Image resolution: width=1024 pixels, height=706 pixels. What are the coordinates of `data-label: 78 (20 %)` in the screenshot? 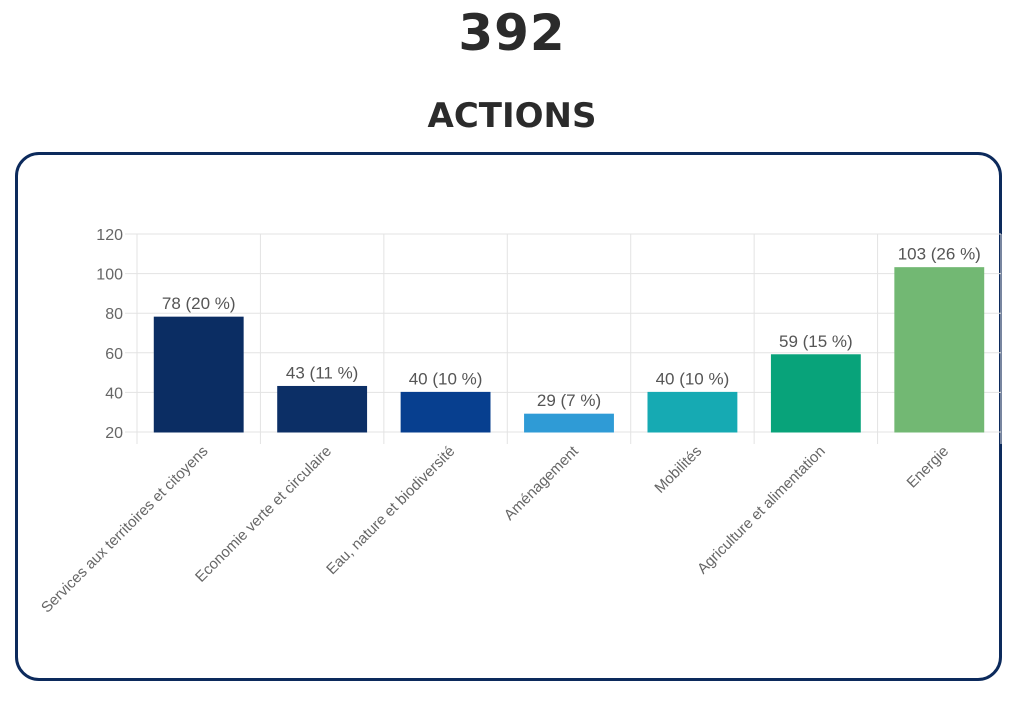 It's located at (199, 303).